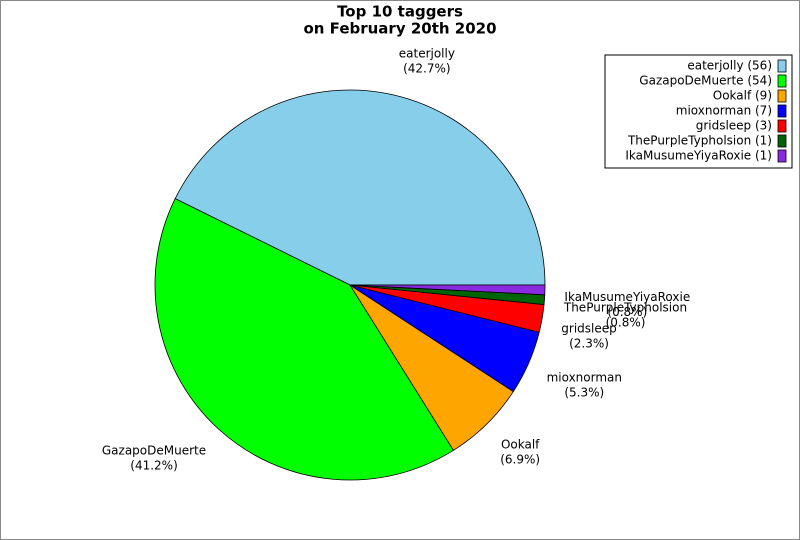 The width and height of the screenshot is (800, 540). Describe the element at coordinates (588, 328) in the screenshot. I see `slice-label: gridsleep` at that location.